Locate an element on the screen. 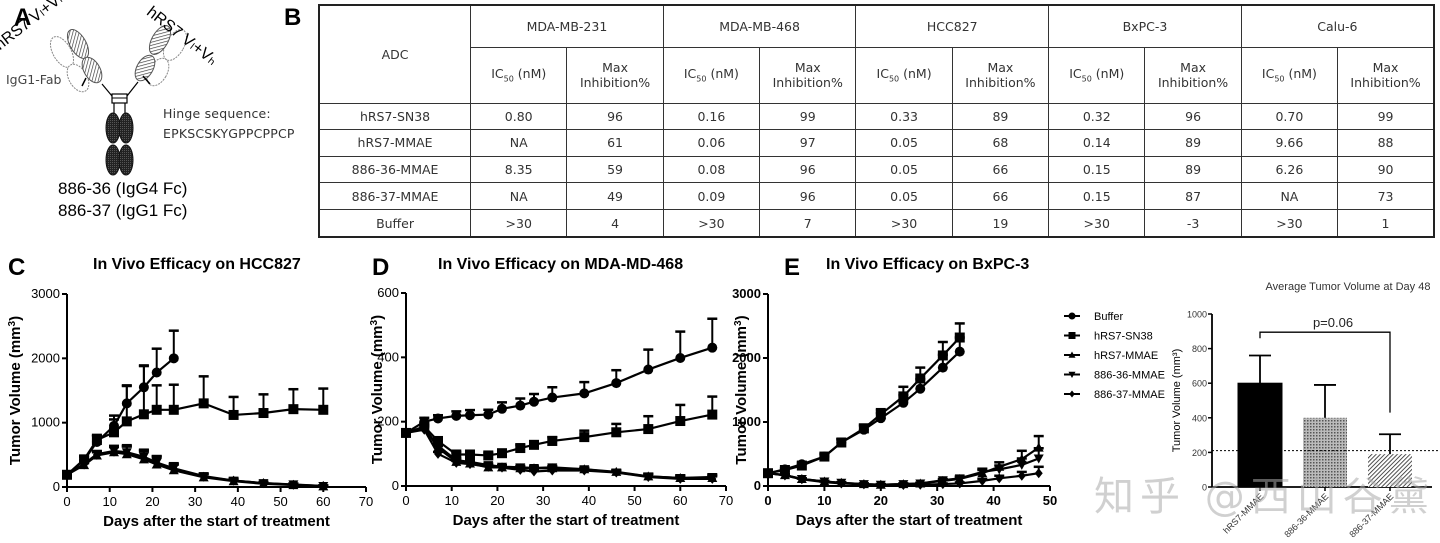  series-hrs7-mmae is located at coordinates (559, 452).